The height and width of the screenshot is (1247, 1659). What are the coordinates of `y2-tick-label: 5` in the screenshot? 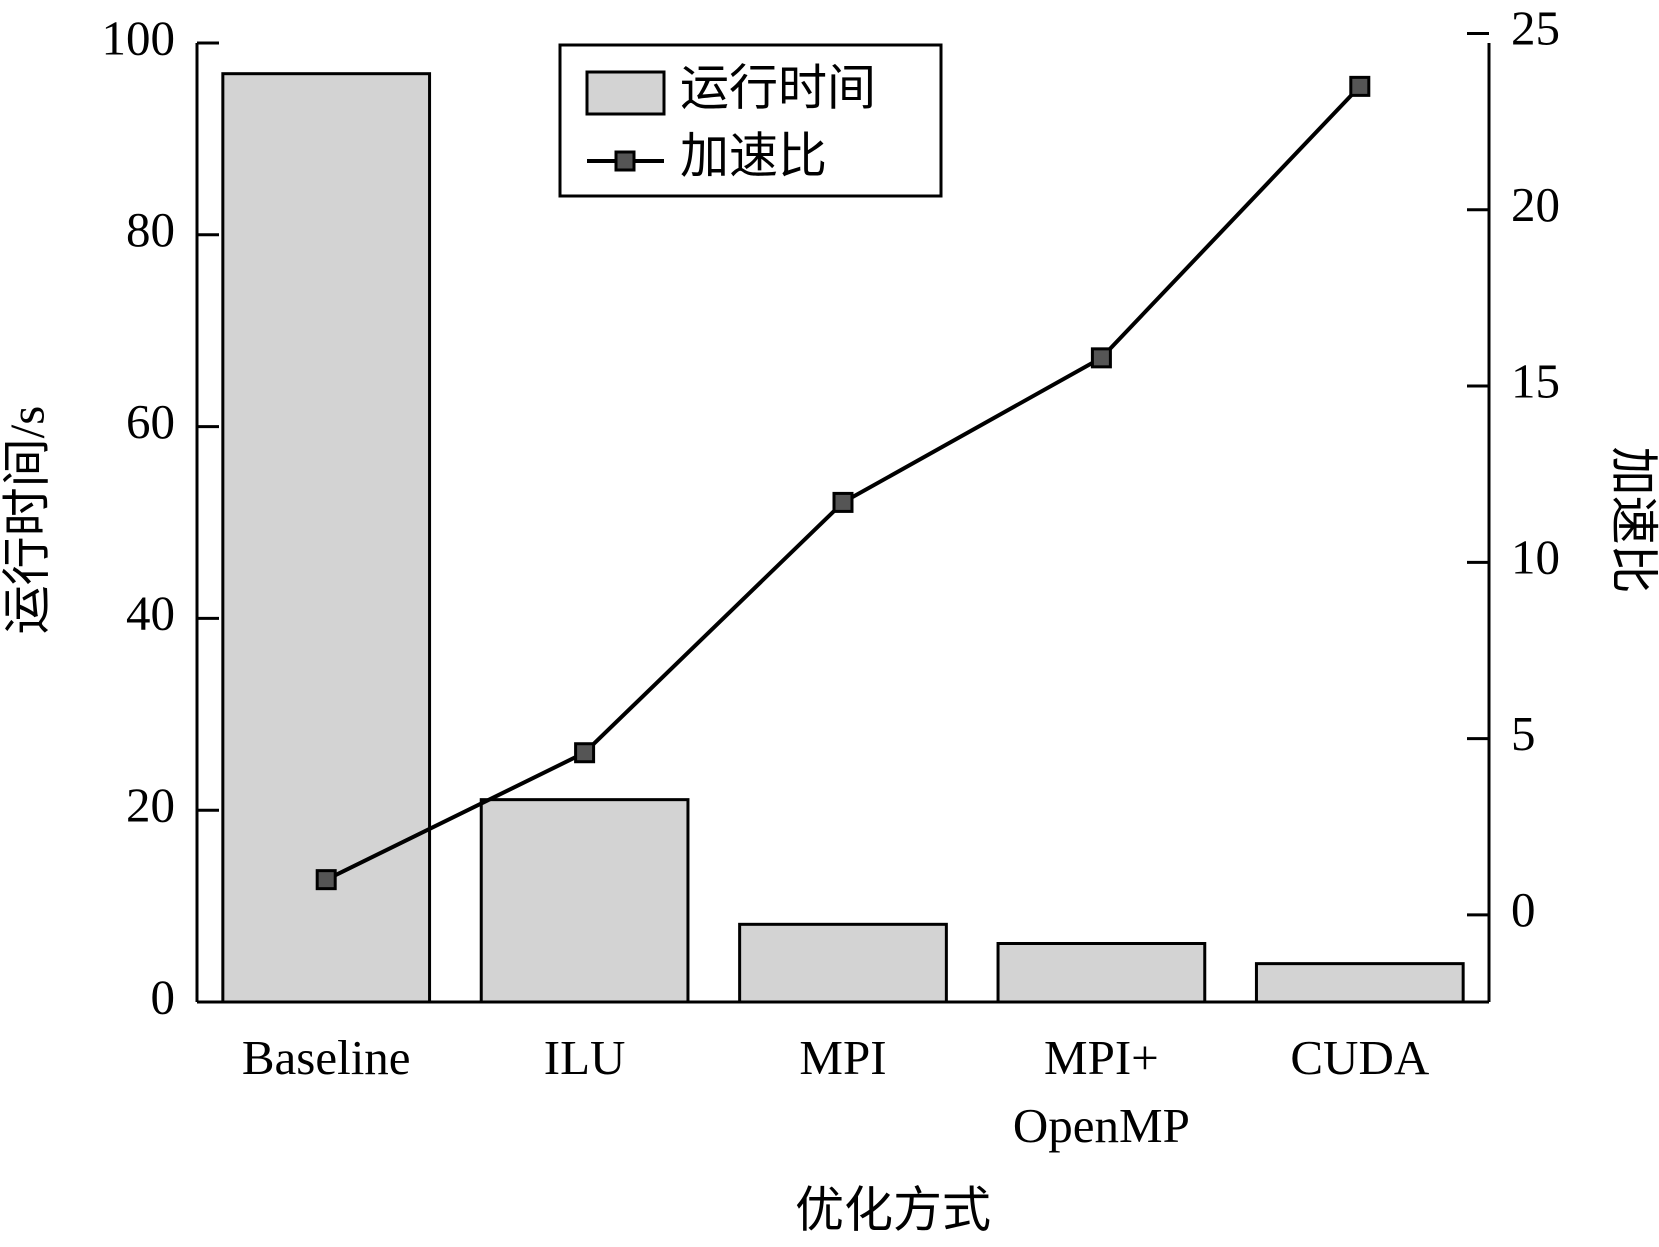 It's located at (1523, 733).